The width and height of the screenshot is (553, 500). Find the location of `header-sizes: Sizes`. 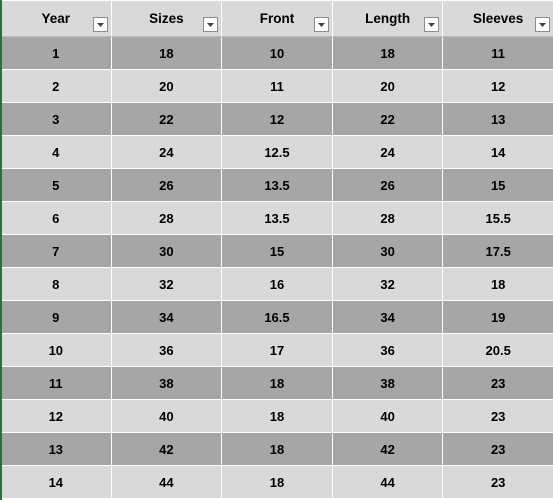

header-sizes: Sizes is located at coordinates (166, 18).